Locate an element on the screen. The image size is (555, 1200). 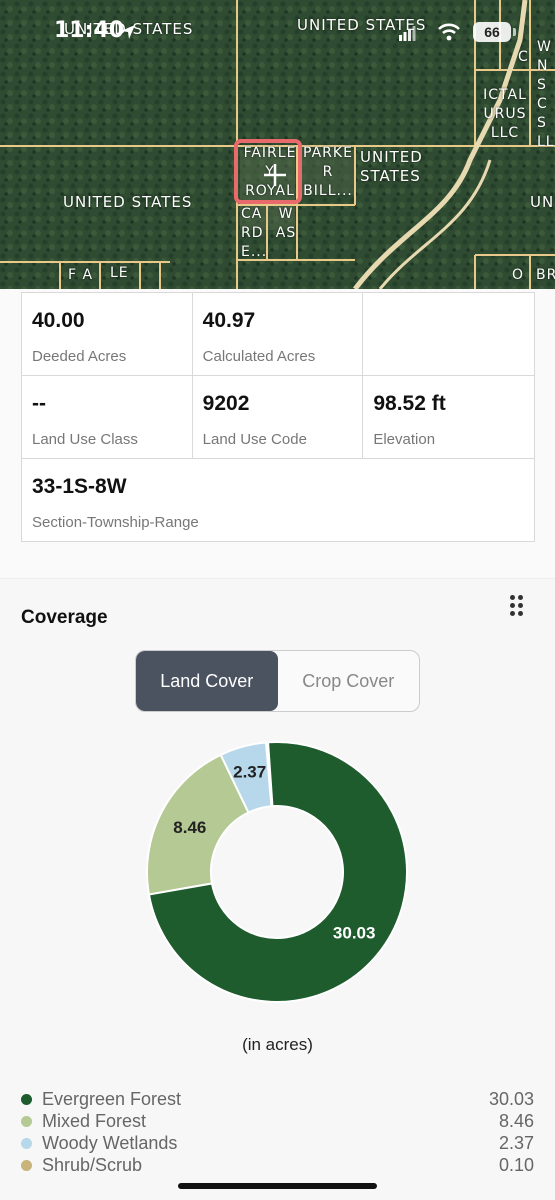
map-label-ictal-urus: ICTAL URUS LLC is located at coordinates (505, 114).